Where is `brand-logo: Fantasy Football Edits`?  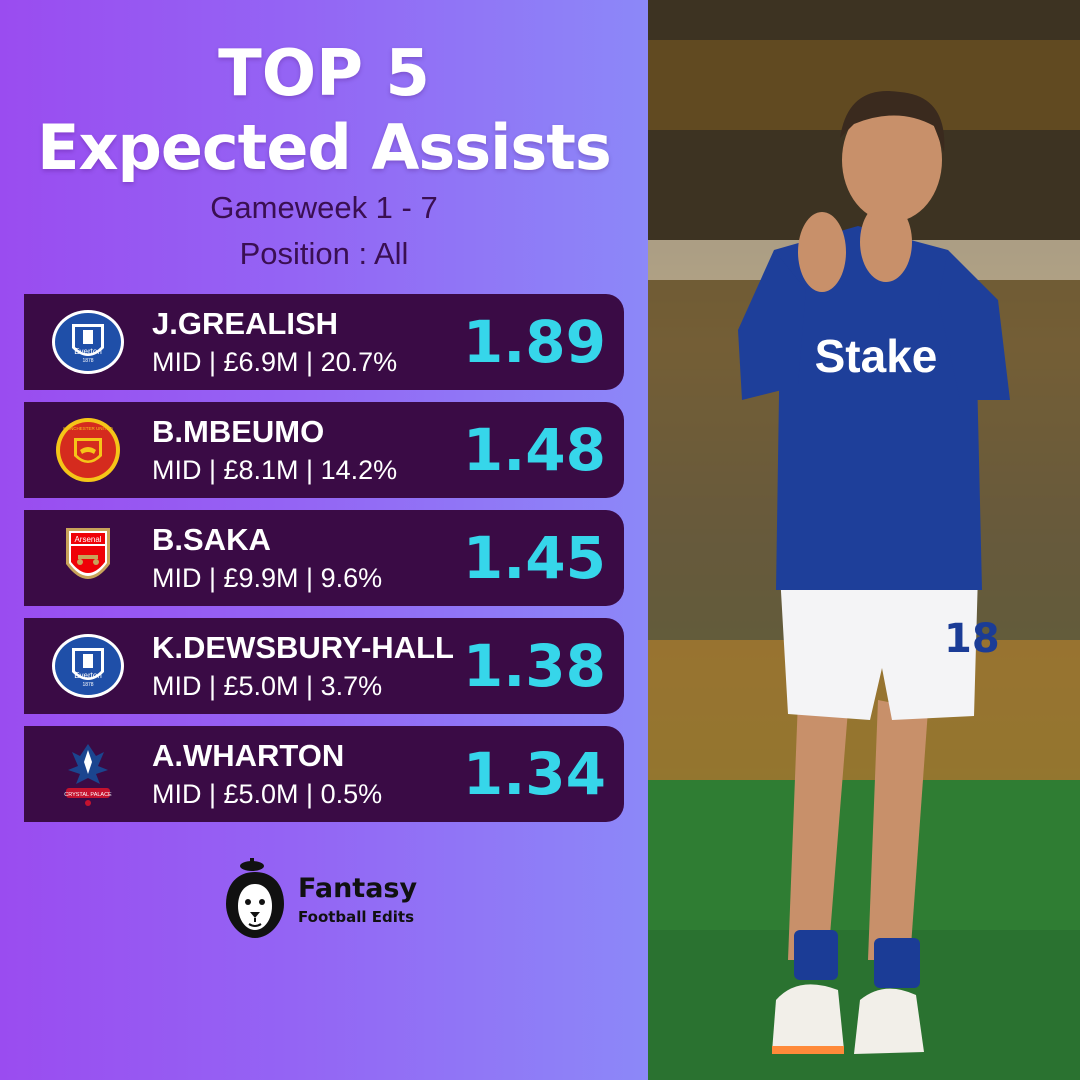
brand-logo: Fantasy Football Edits is located at coordinates (332, 900).